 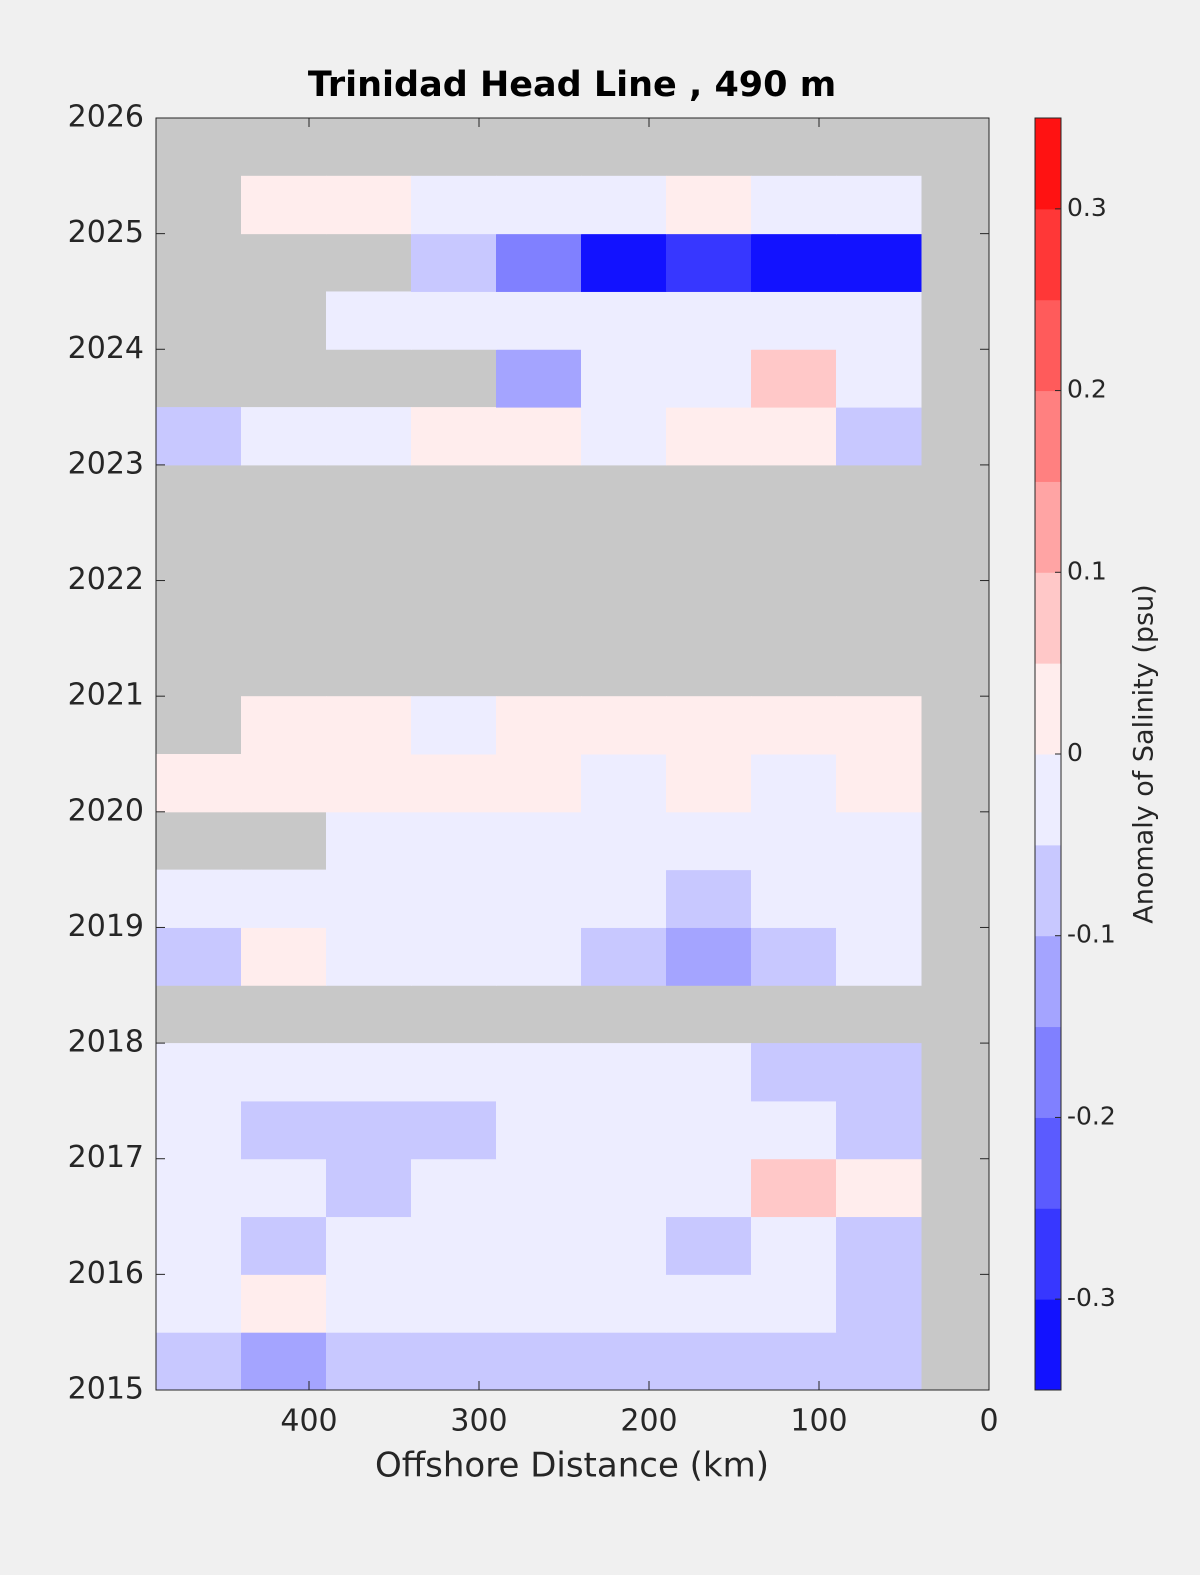 What do you see at coordinates (106, 579) in the screenshot?
I see `y-tick-label: 2022` at bounding box center [106, 579].